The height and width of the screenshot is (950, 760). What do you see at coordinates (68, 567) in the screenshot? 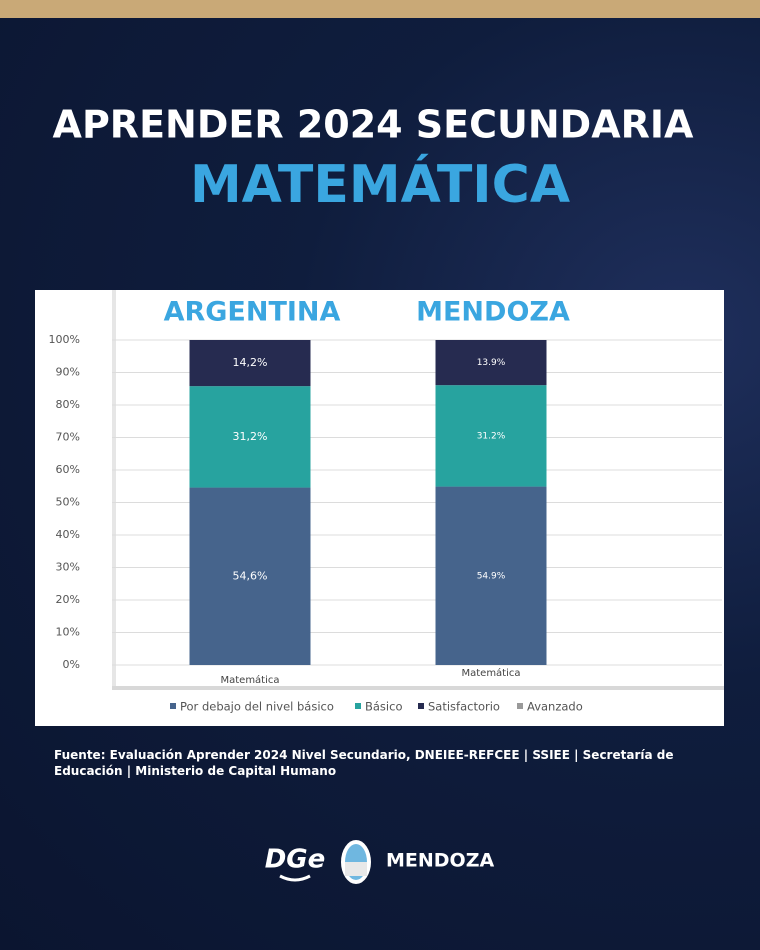
I see `y-tick-label: 30%` at bounding box center [68, 567].